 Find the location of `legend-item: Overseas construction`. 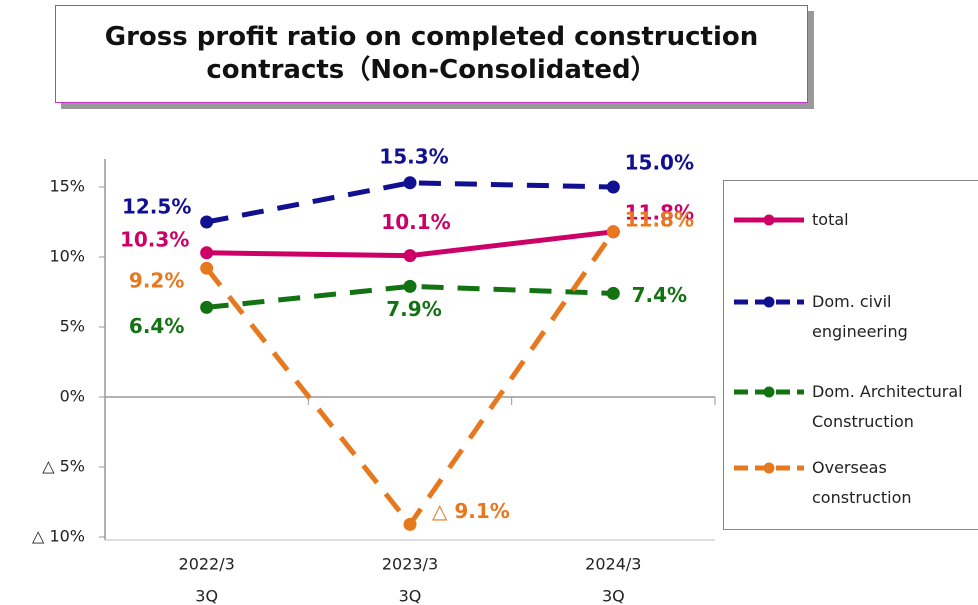

legend-item: Overseas construction is located at coordinates (851, 480).